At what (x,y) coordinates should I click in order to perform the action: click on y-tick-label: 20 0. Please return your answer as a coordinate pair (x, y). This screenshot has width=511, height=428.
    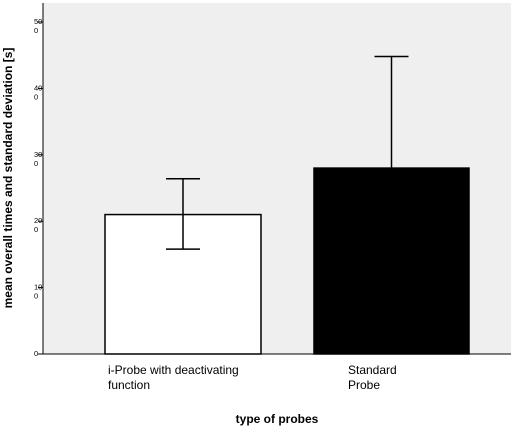
    Looking at the image, I should click on (38, 225).